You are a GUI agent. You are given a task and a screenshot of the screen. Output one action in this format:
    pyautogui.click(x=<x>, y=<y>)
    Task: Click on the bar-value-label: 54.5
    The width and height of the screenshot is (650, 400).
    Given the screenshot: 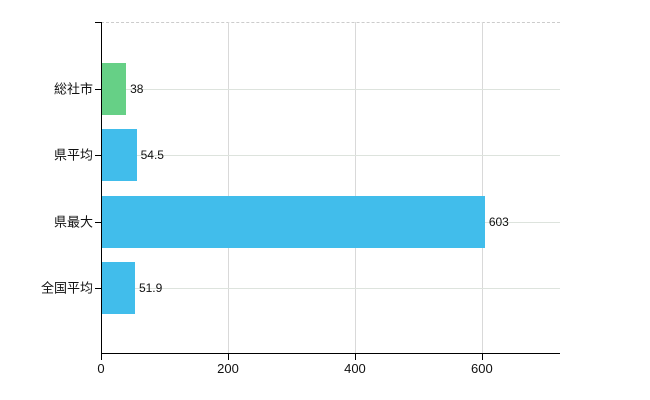 What is the action you would take?
    pyautogui.click(x=152, y=155)
    